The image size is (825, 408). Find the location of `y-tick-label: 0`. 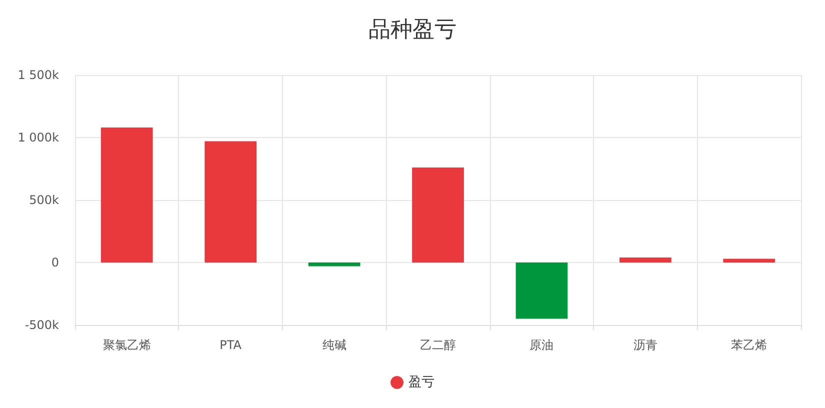

y-tick-label: 0 is located at coordinates (55, 263).